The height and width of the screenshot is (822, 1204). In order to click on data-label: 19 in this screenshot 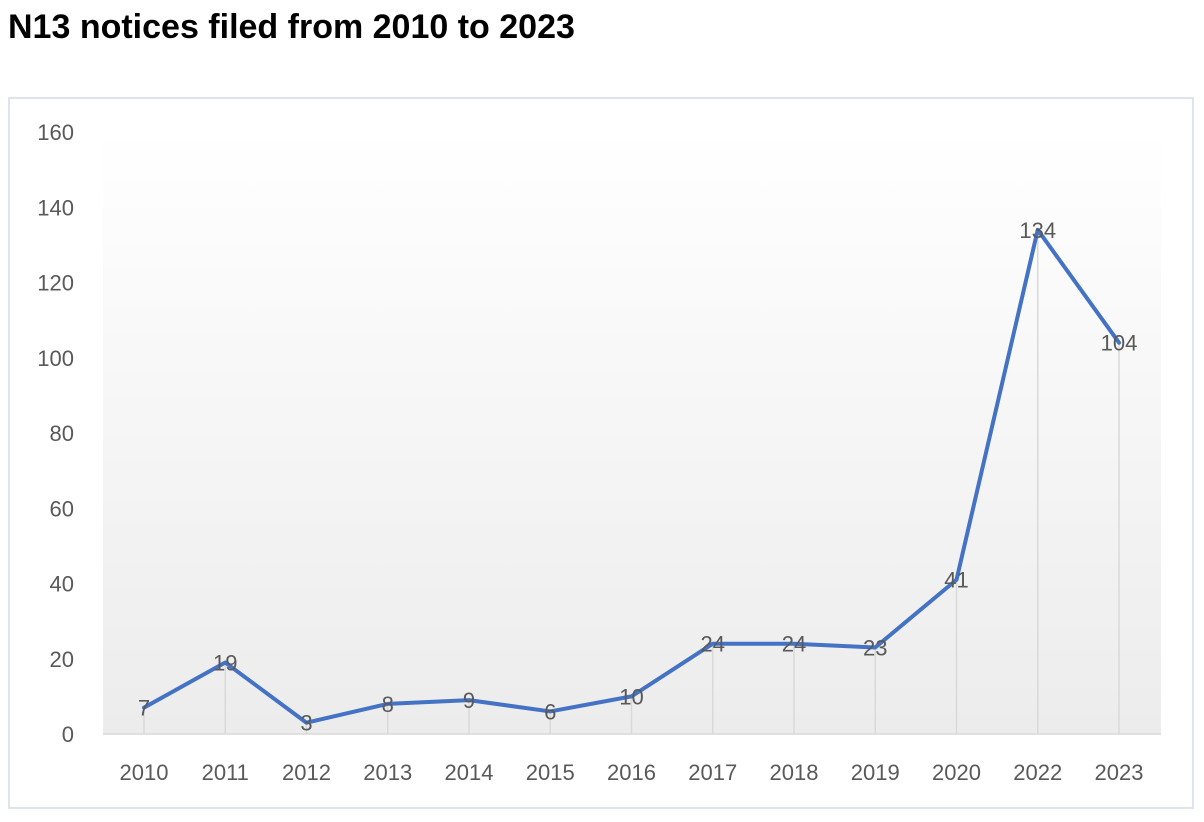, I will do `click(225, 663)`.